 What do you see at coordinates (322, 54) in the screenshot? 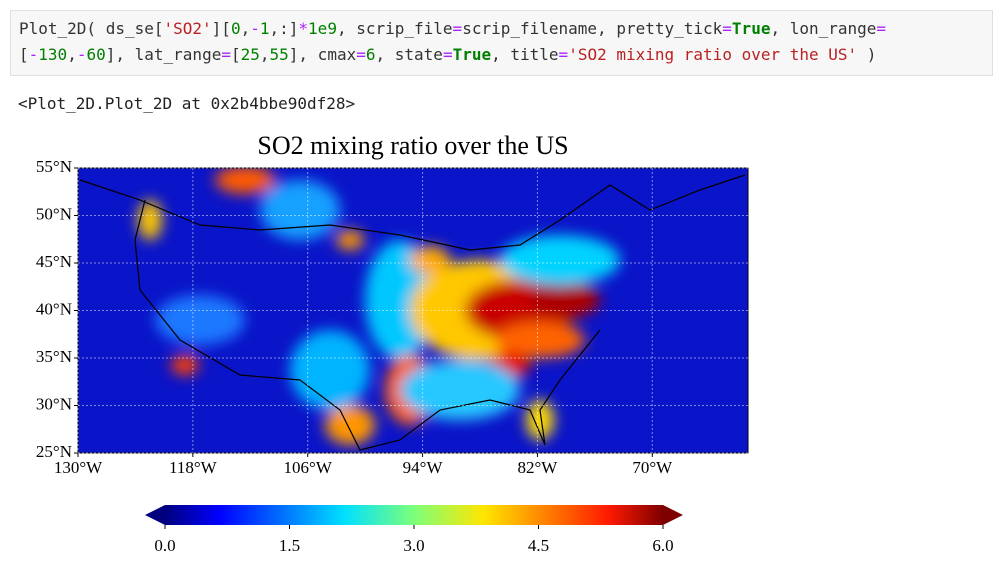
I see `code-token: ], cmax` at bounding box center [322, 54].